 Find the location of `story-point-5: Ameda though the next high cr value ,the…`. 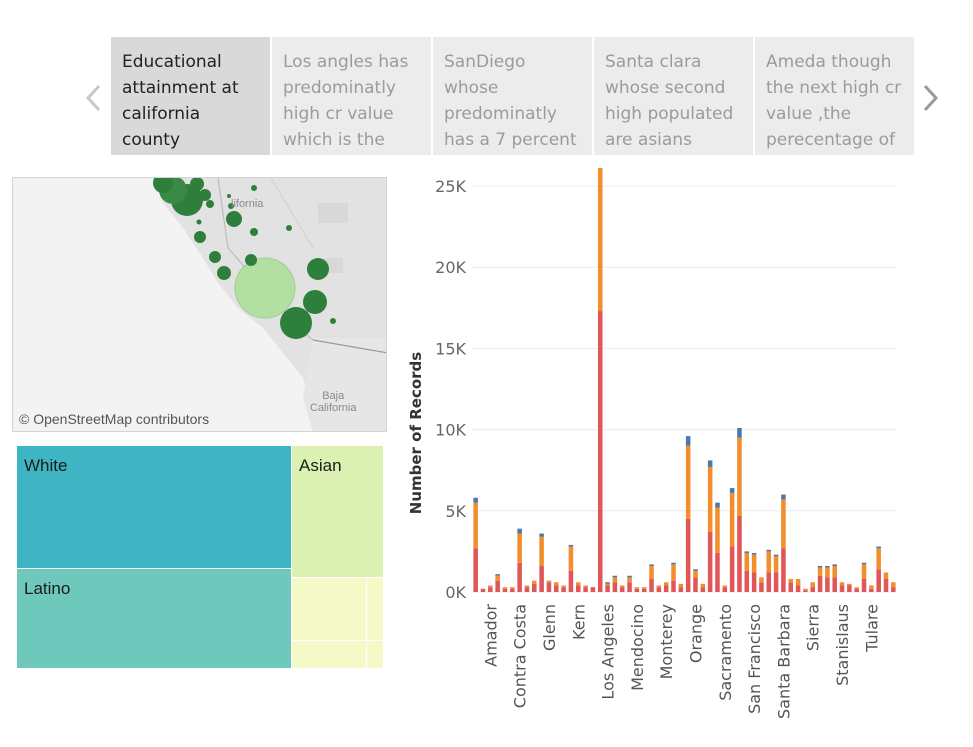

story-point-5: Ameda though the next high cr value ,the… is located at coordinates (834, 96).